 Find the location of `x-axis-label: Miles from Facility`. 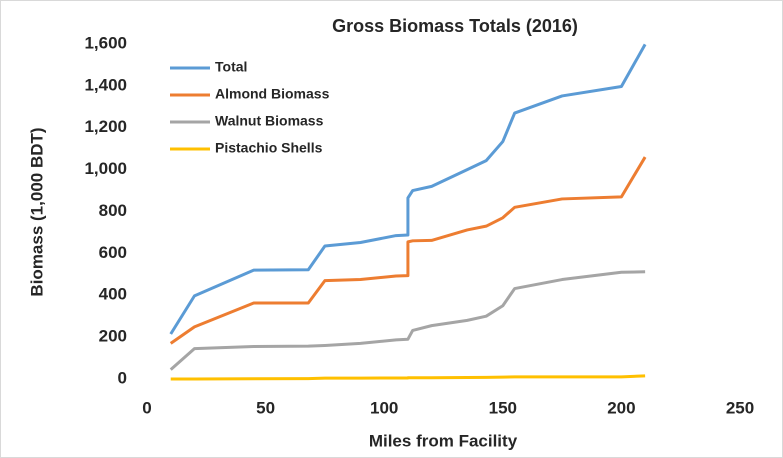

x-axis-label: Miles from Facility is located at coordinates (443, 440).